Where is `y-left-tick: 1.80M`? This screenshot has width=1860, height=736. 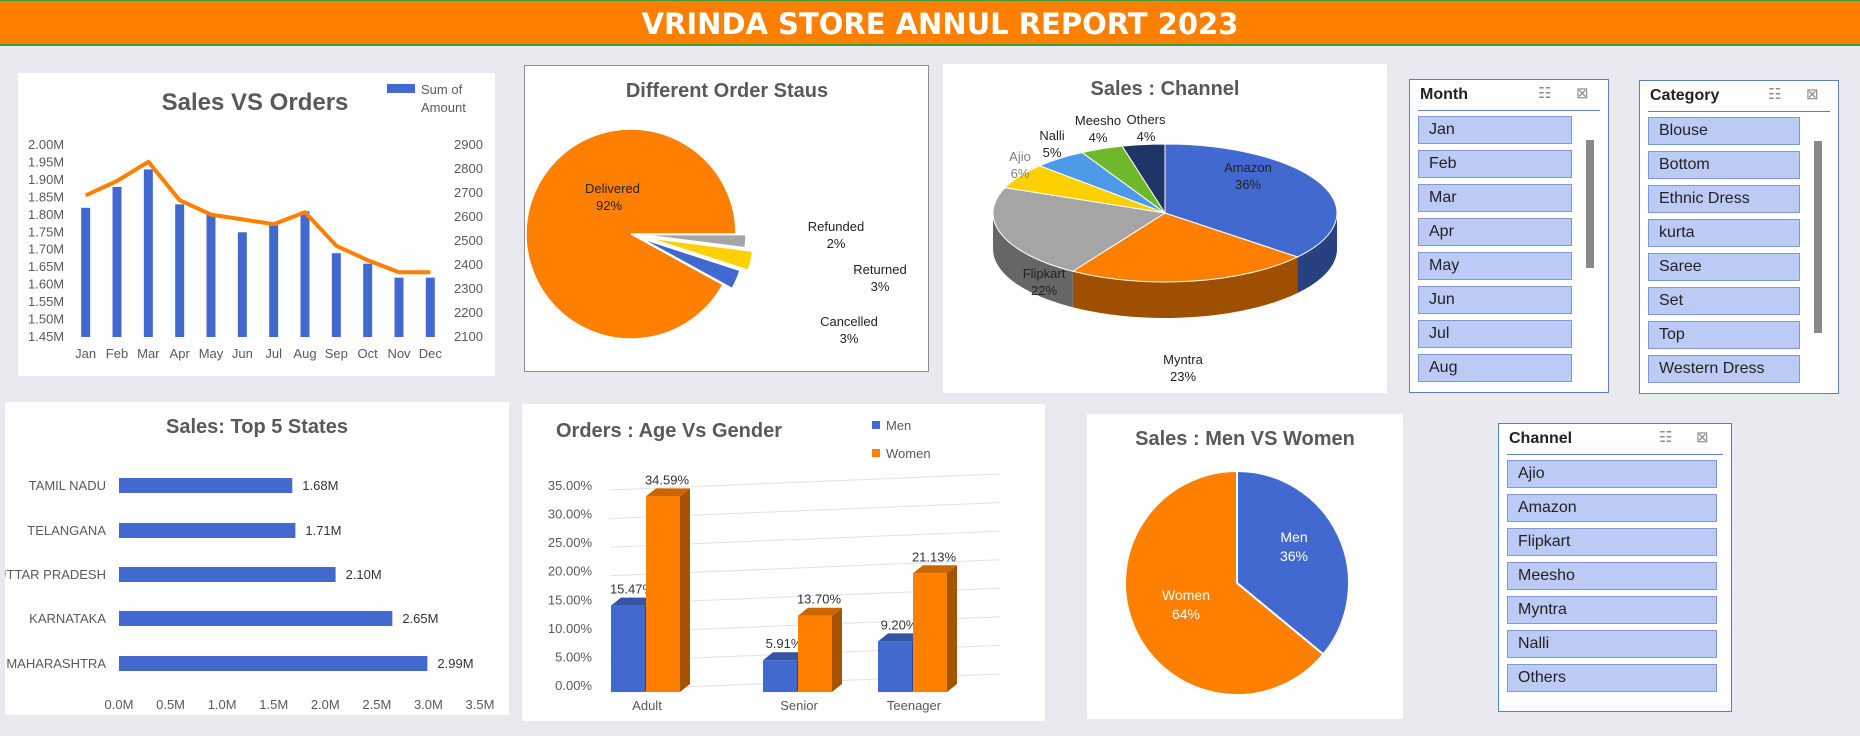 y-left-tick: 1.80M is located at coordinates (46, 214).